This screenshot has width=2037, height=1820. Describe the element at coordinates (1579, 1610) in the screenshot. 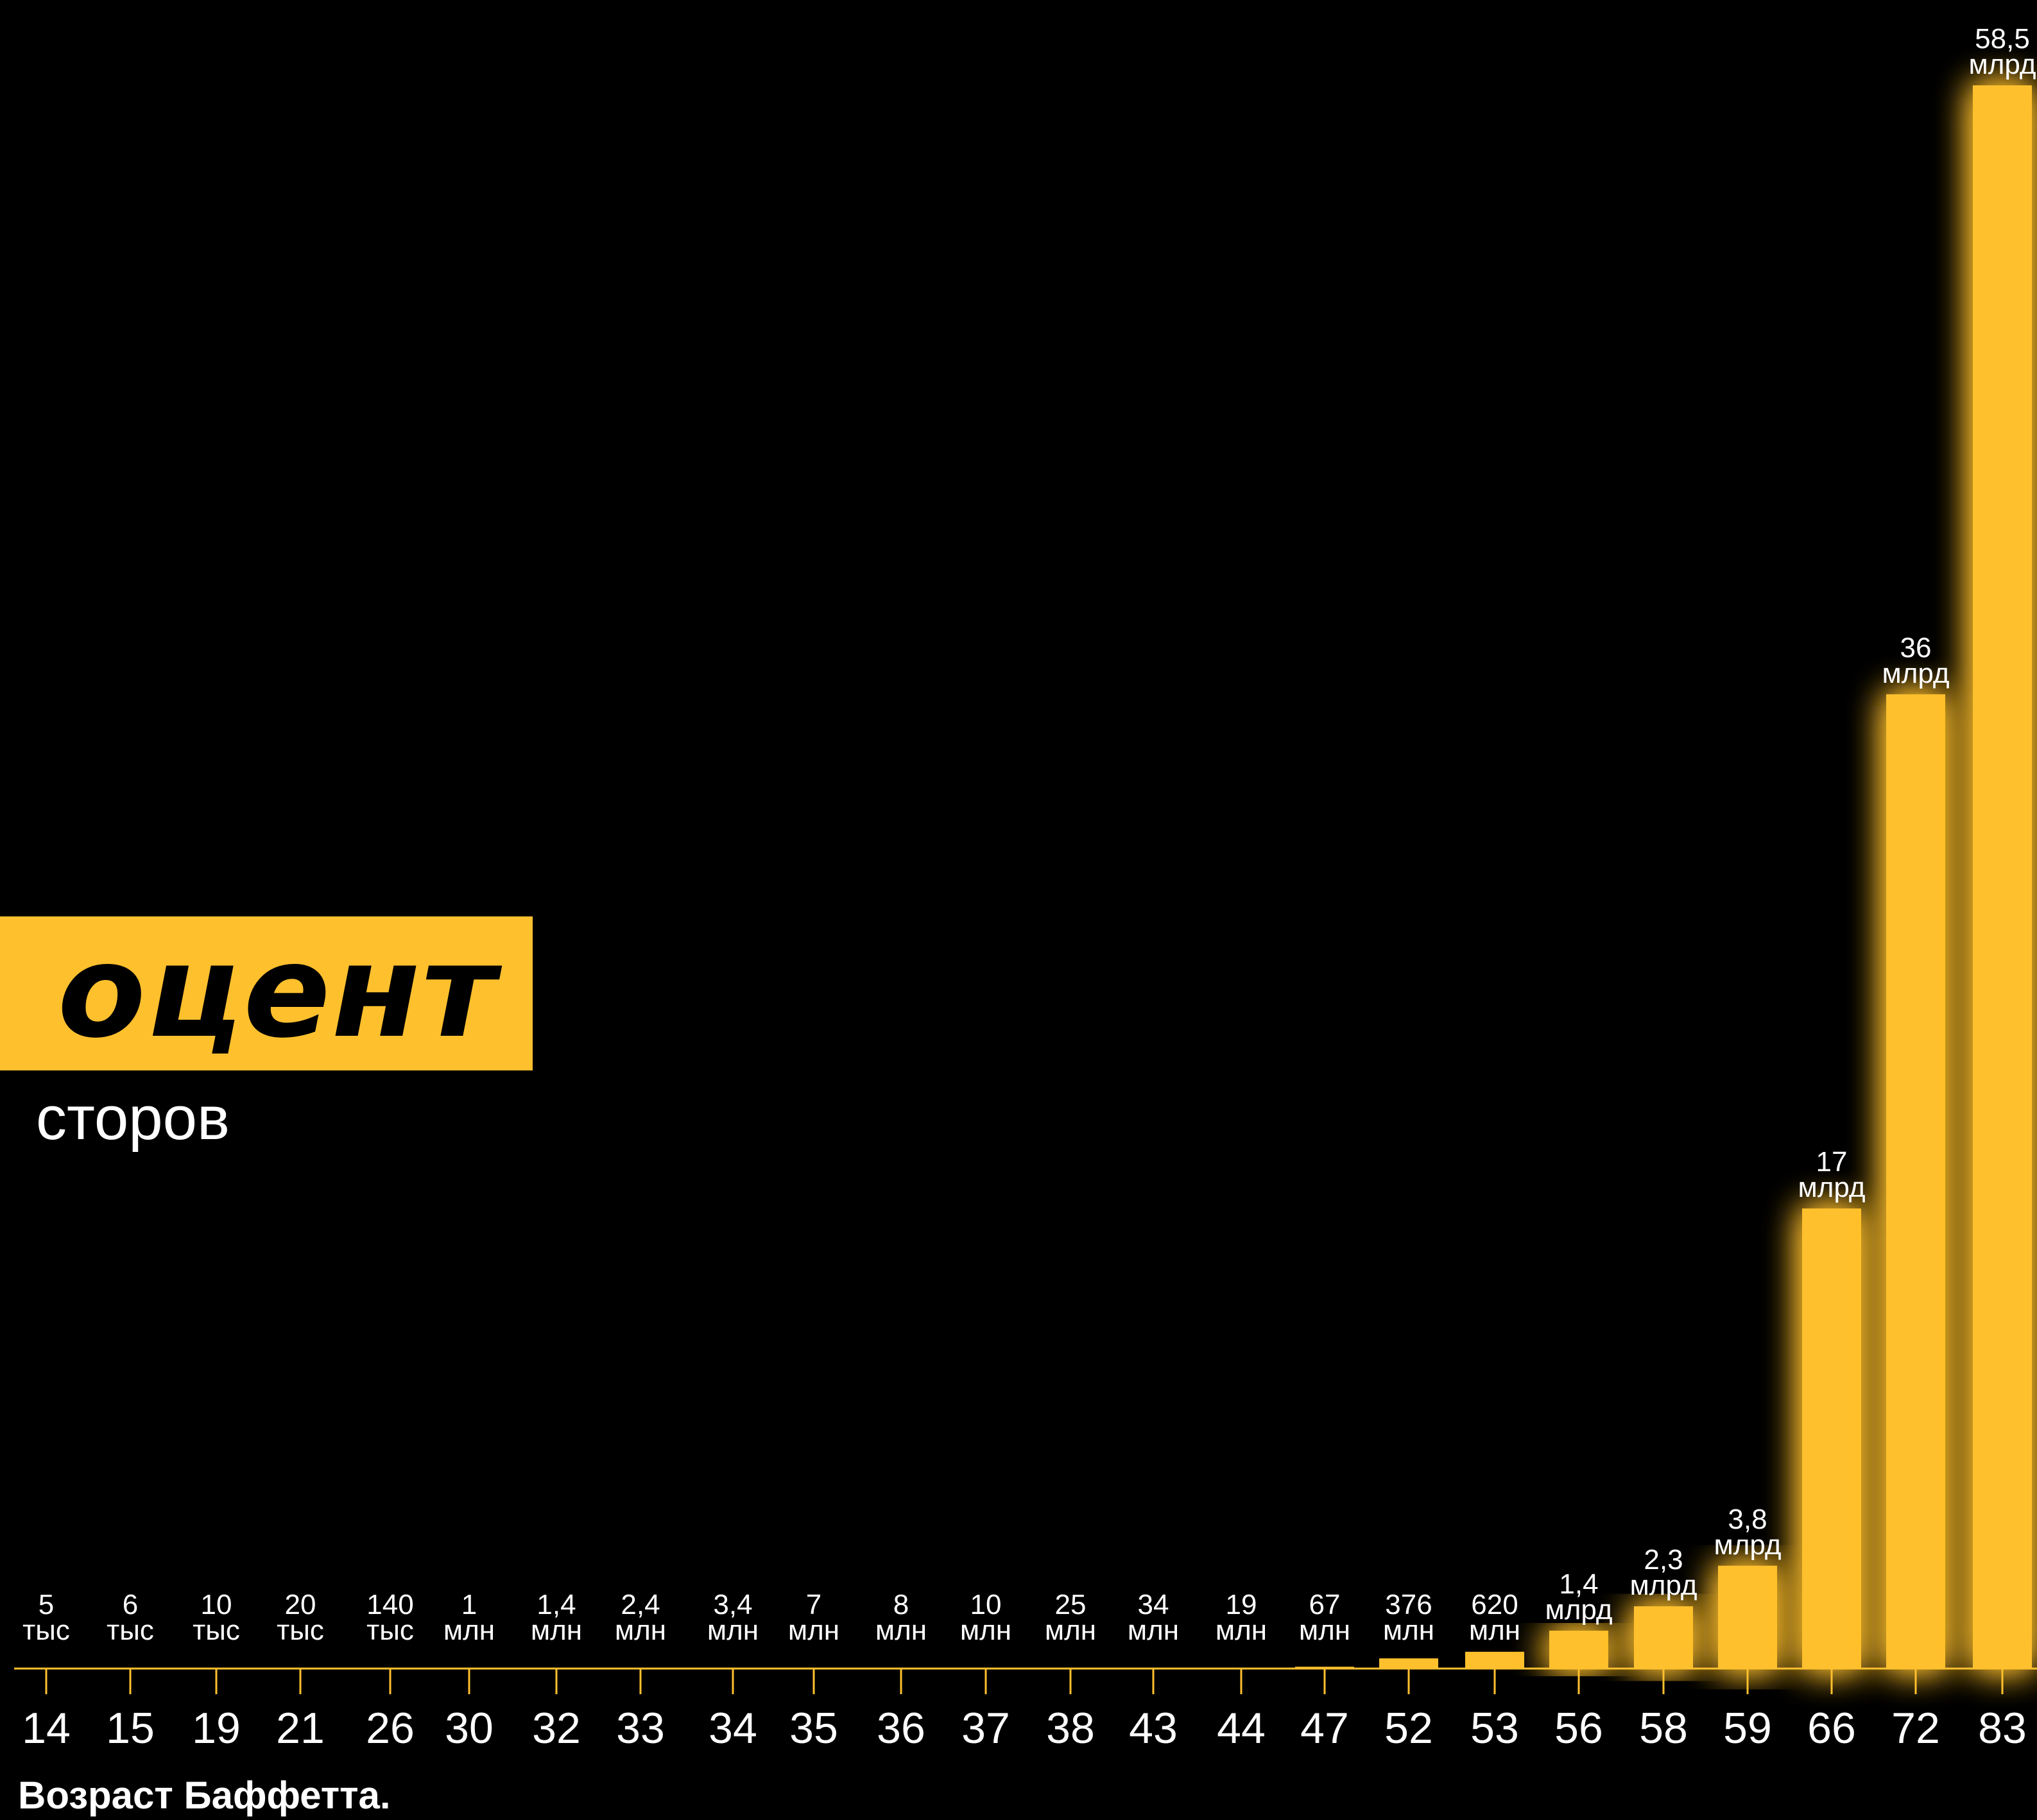

I see `data-label-56-unit: млрд` at that location.